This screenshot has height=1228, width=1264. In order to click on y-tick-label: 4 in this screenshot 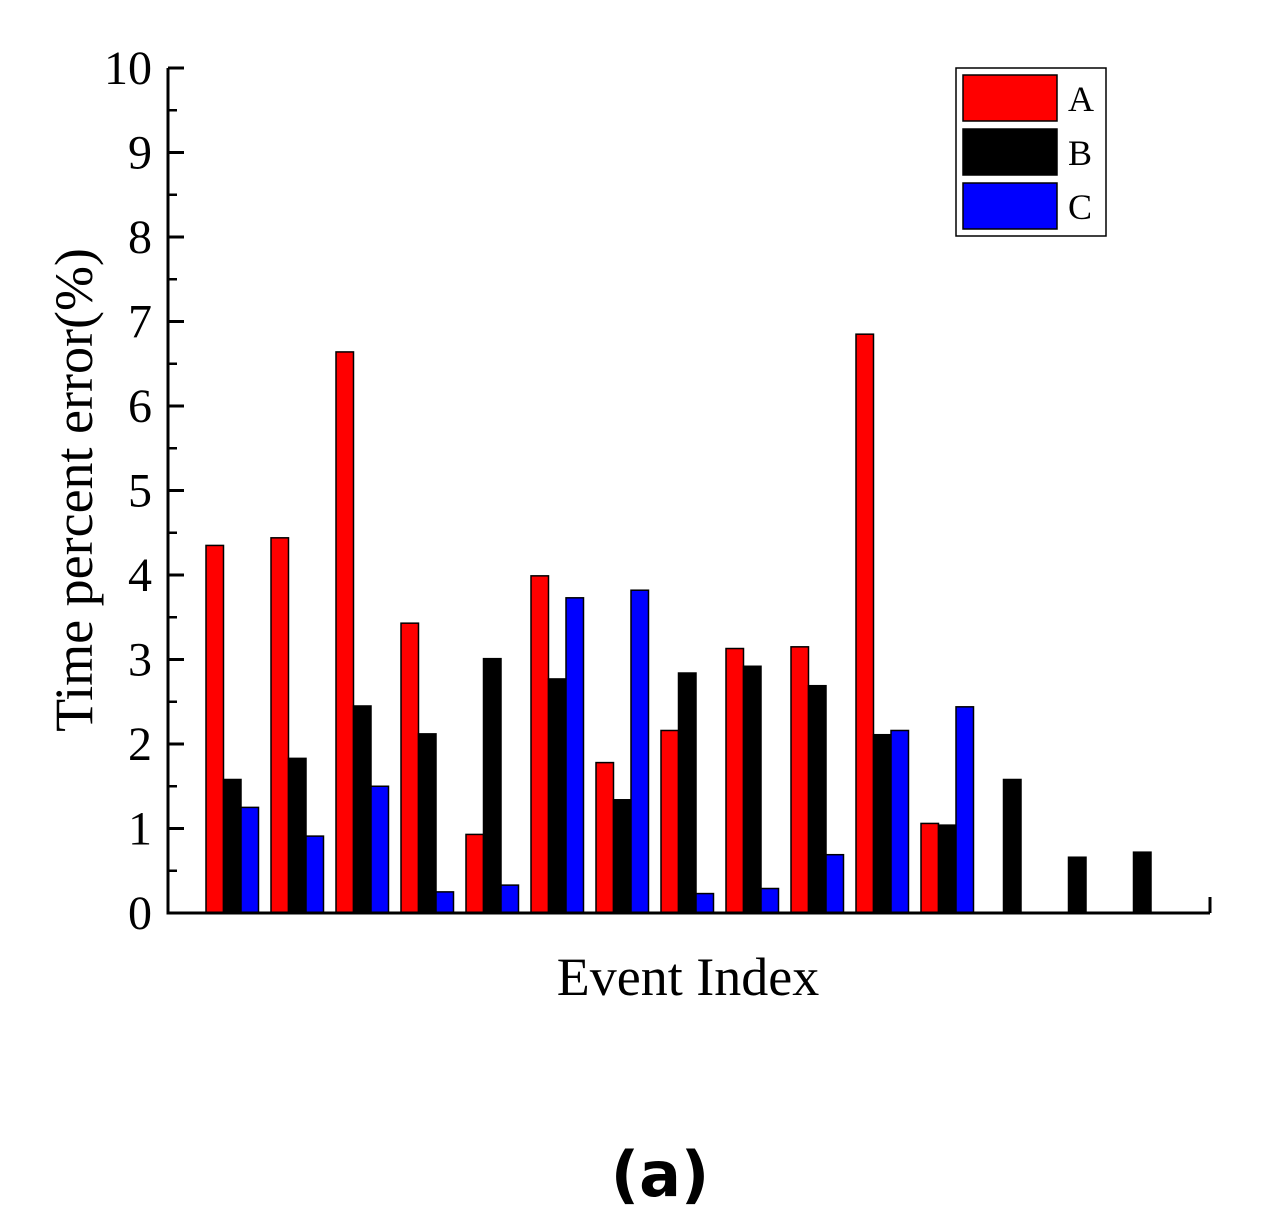, I will do `click(140, 575)`.